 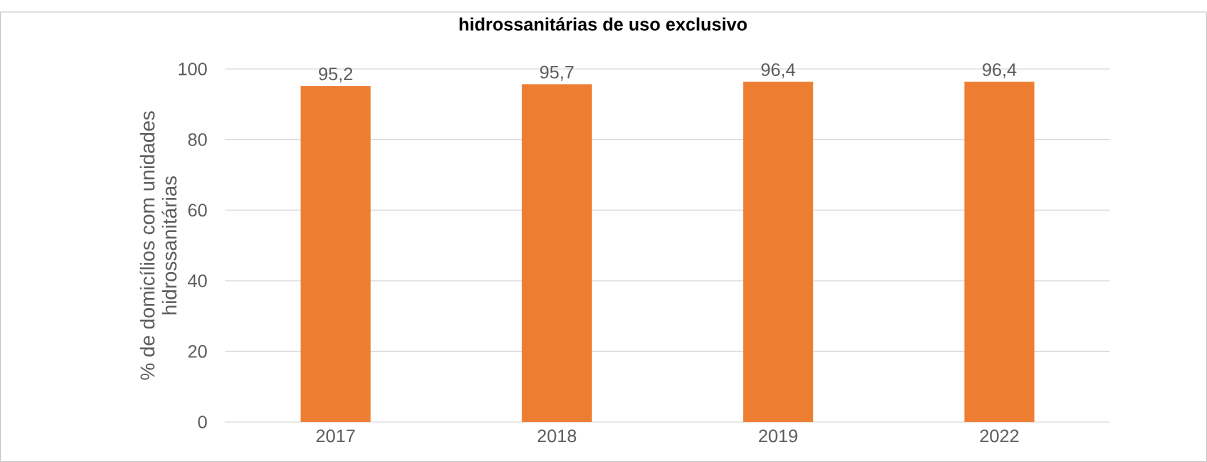 What do you see at coordinates (778, 436) in the screenshot?
I see `x-tick-label: 2019` at bounding box center [778, 436].